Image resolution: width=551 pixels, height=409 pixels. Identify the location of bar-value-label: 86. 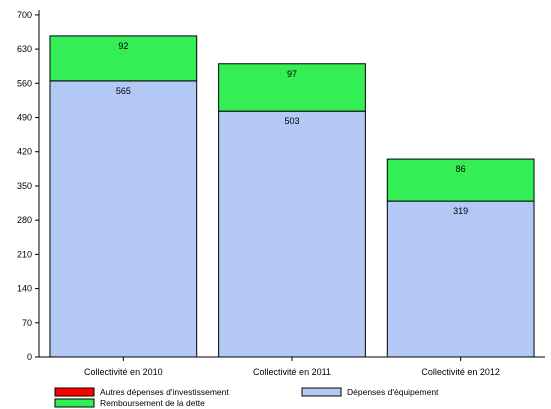
(461, 169).